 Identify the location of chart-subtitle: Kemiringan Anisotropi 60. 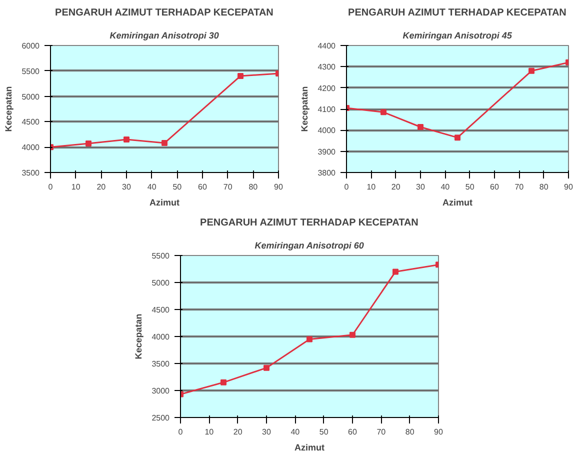
(309, 245).